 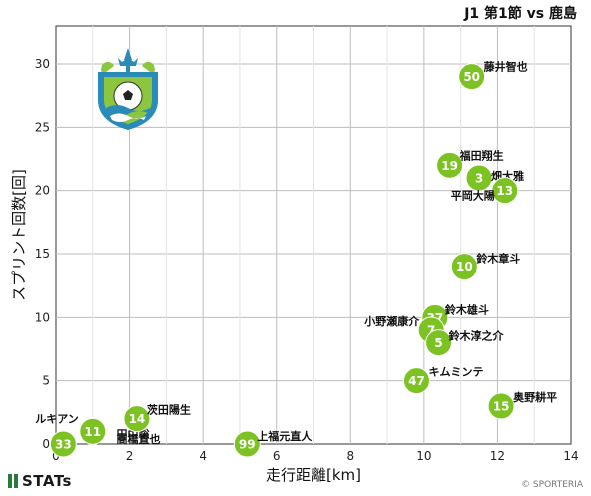 I want to click on x-tick-label: 0, so click(x=56, y=456).